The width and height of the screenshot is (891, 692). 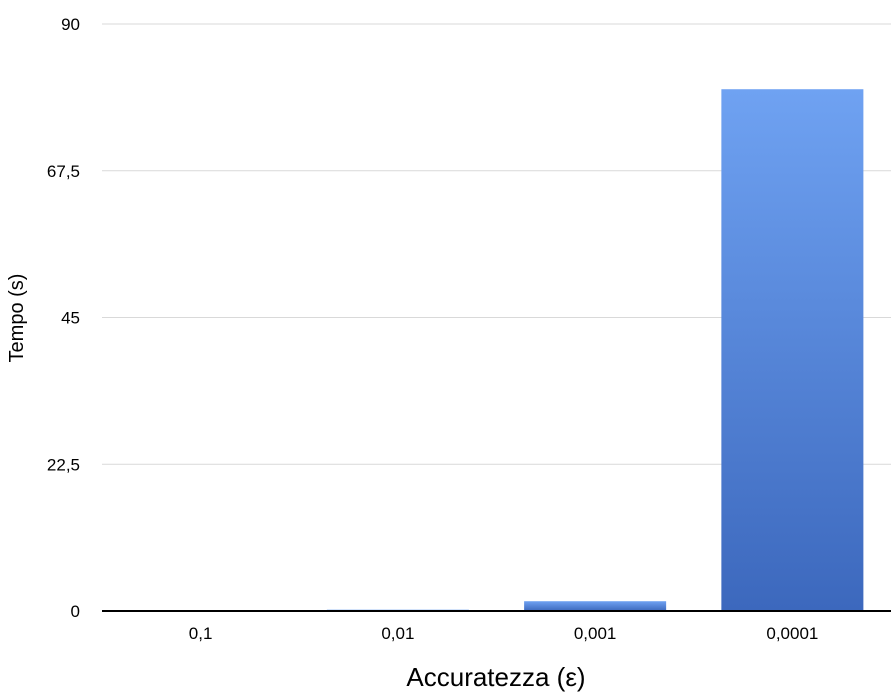 I want to click on y-axis-tick-labels: 0 22,5 45 67,5 90, so click(x=63, y=318).